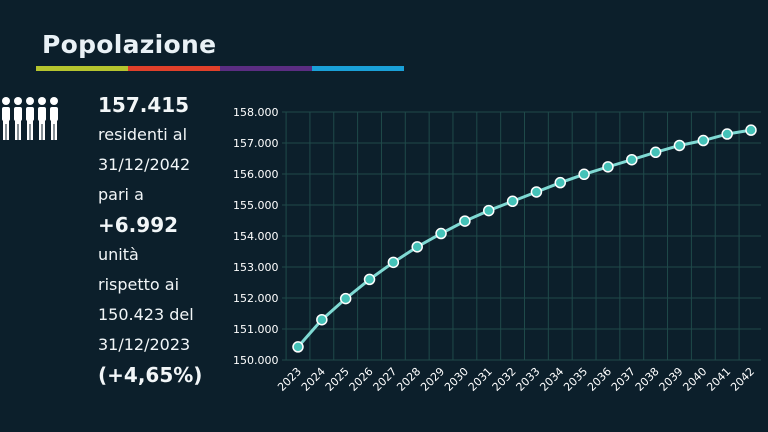 The image size is (768, 432). I want to click on y-tick-label: 152.000, so click(256, 298).